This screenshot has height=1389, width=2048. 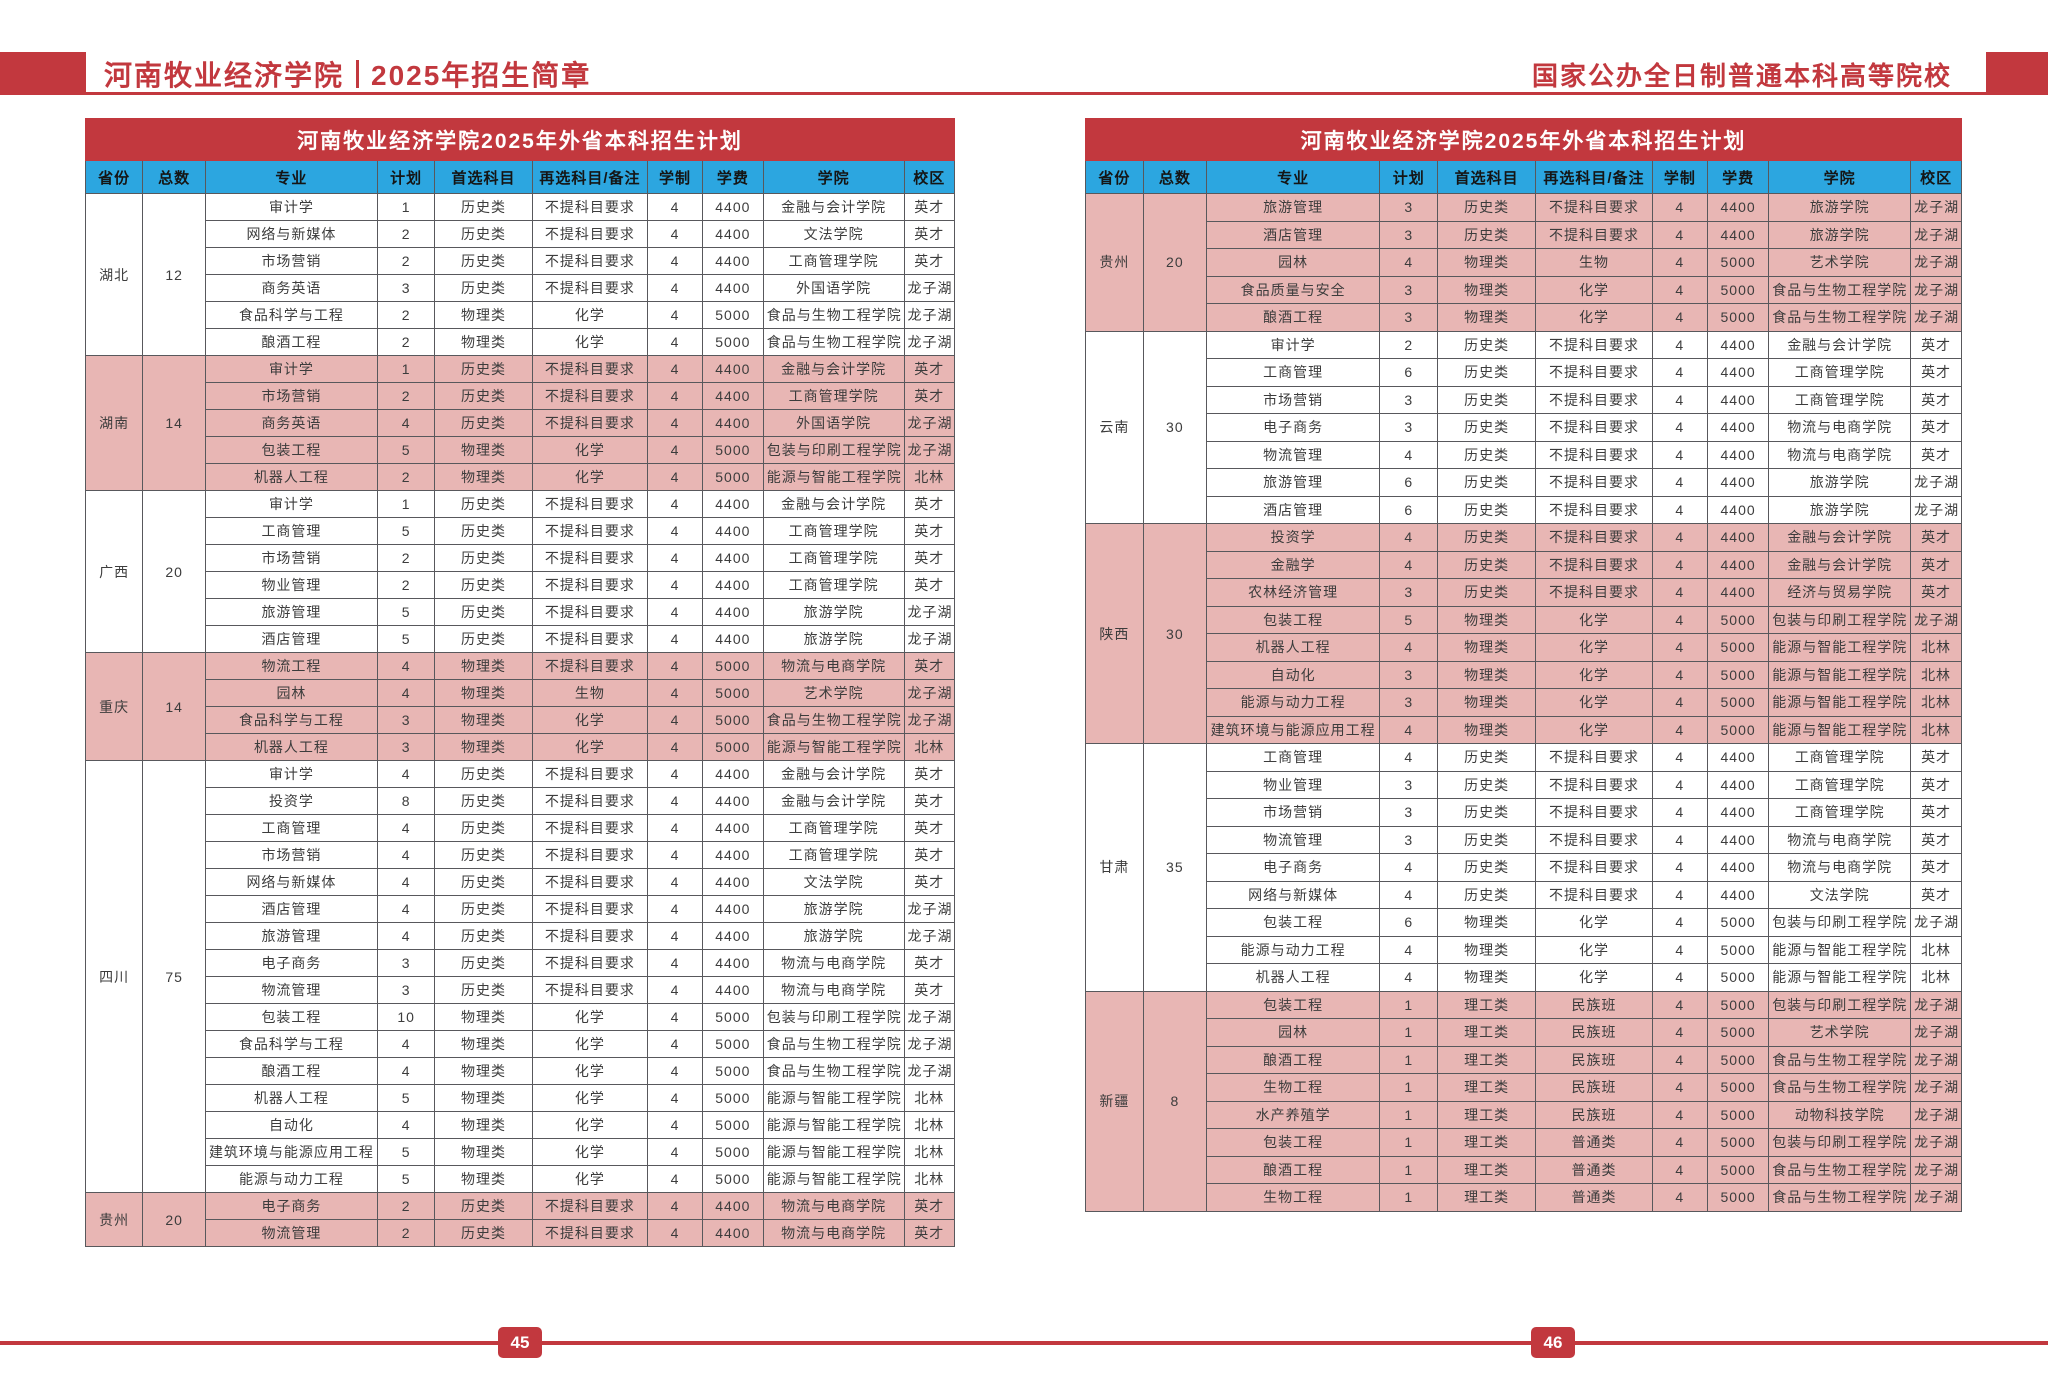 What do you see at coordinates (291, 882) in the screenshot?
I see `cell-major: 网络与新媒体` at bounding box center [291, 882].